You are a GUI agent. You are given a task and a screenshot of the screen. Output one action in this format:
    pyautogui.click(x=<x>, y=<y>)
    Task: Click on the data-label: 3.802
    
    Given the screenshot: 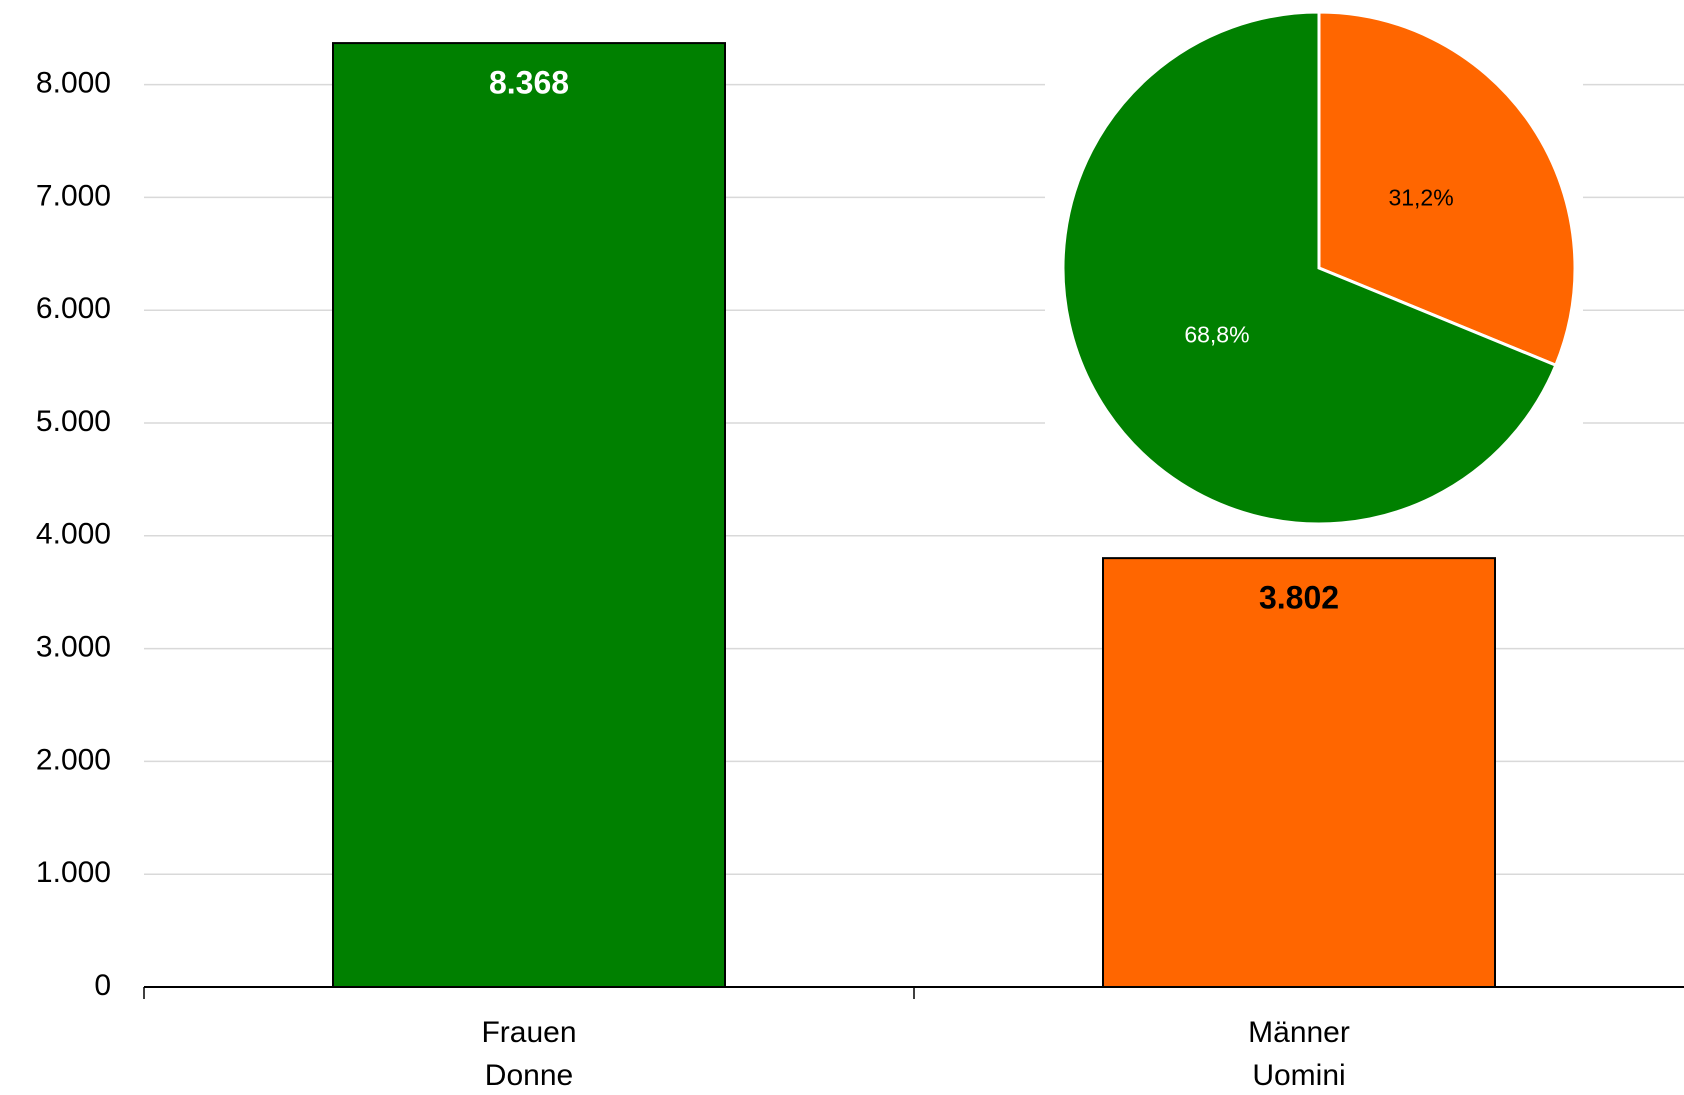 What is the action you would take?
    pyautogui.click(x=1299, y=598)
    